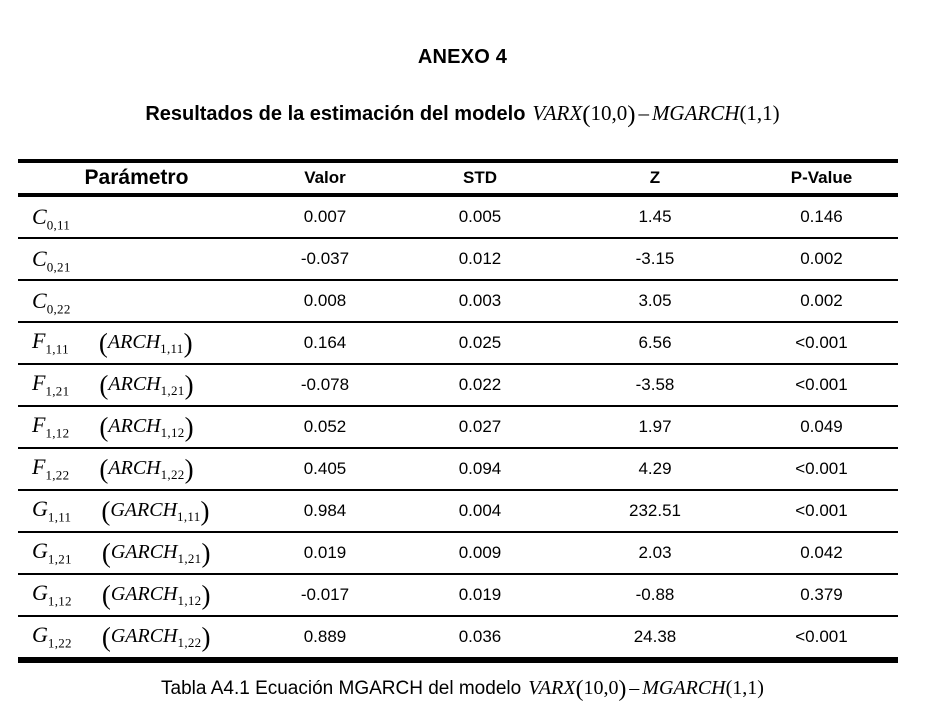 The image size is (925, 725). I want to click on page-title: ANEXO 4, so click(462, 57).